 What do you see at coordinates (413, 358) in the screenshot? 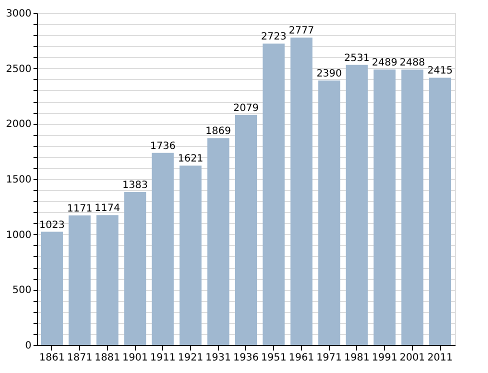
I see `x-tick-label: 2001` at bounding box center [413, 358].